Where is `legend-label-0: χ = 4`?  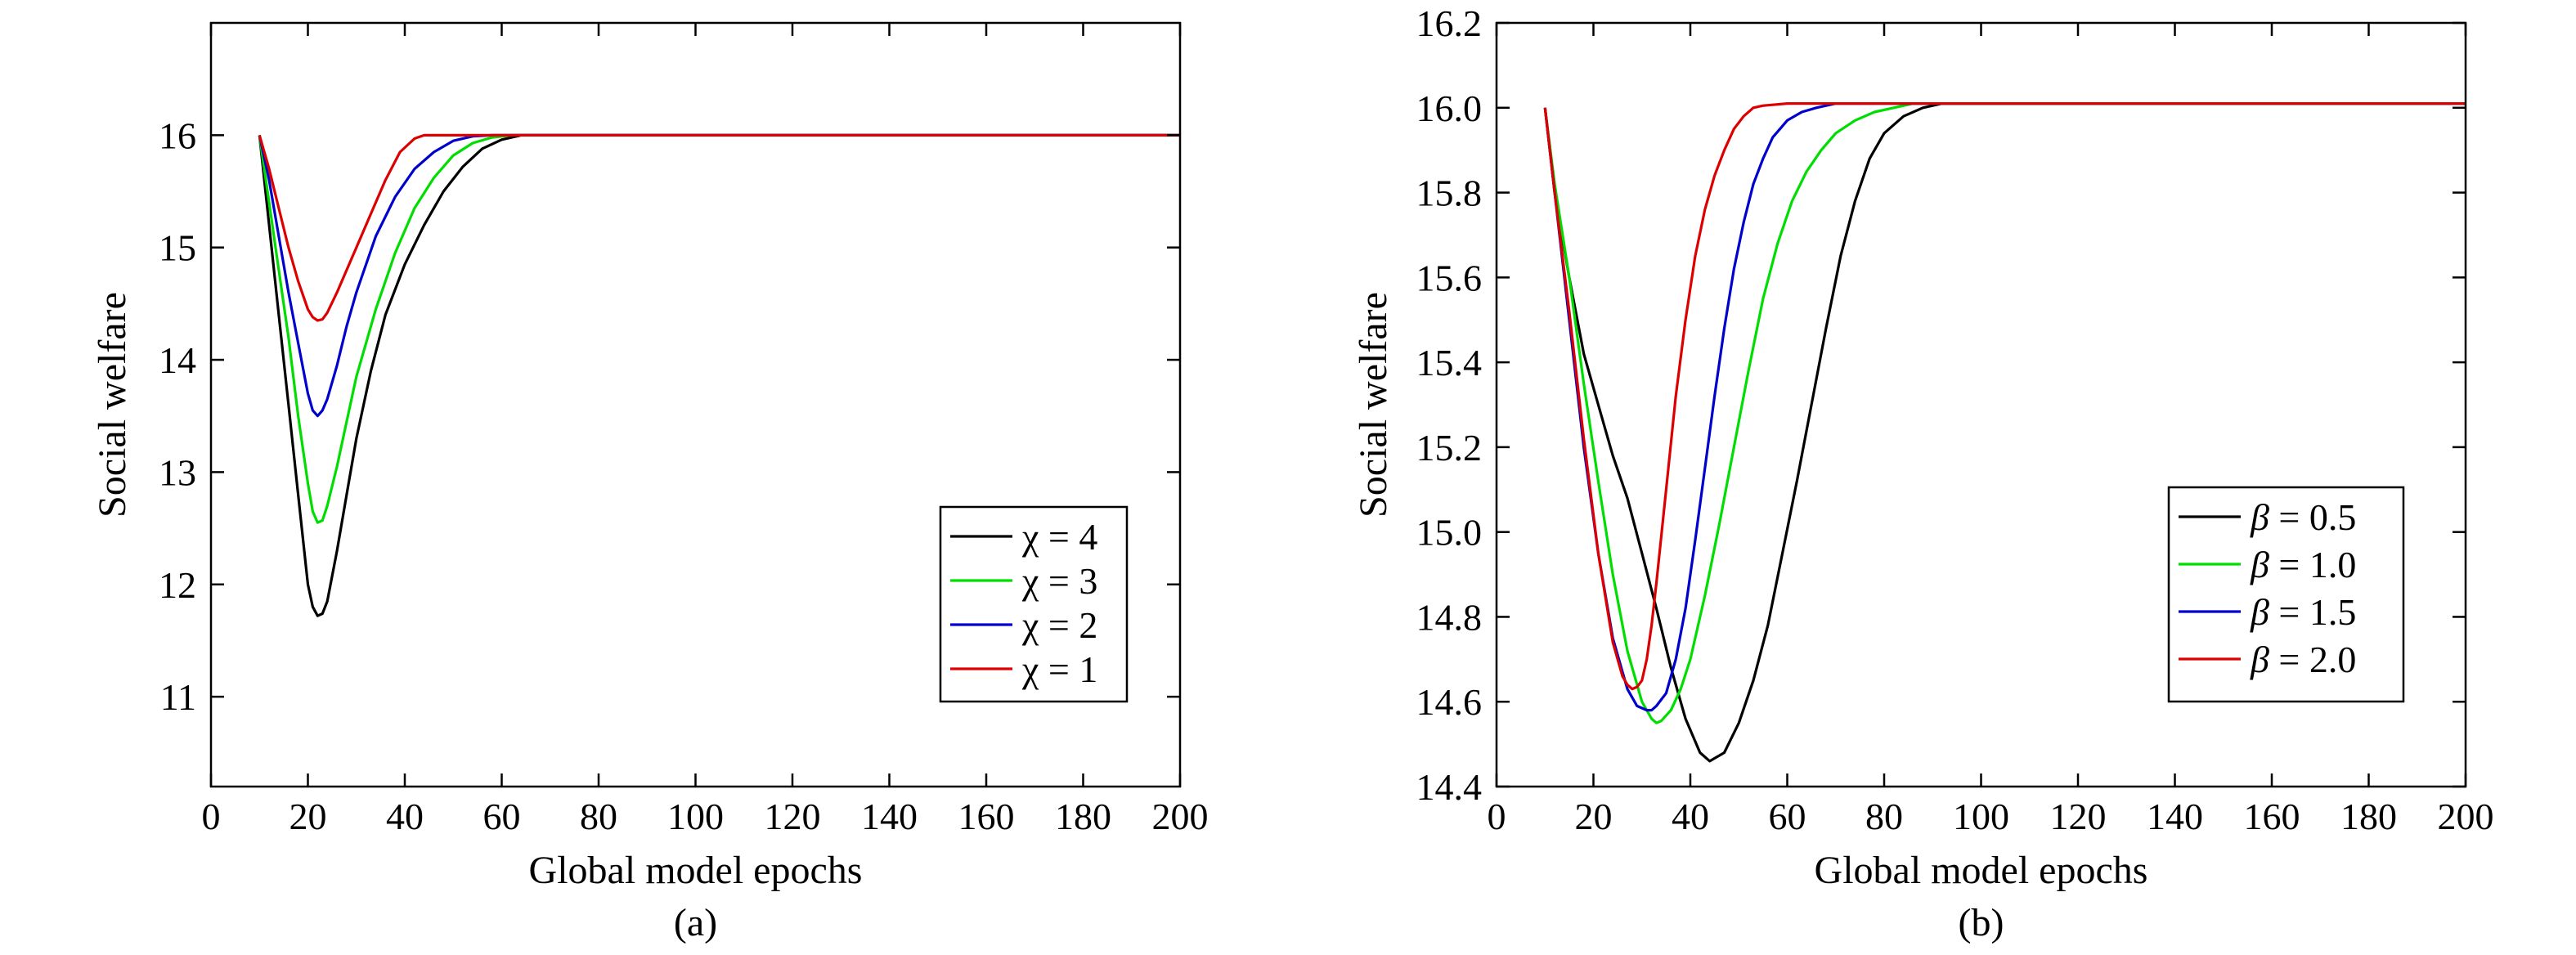 legend-label-0: χ = 4 is located at coordinates (1059, 537).